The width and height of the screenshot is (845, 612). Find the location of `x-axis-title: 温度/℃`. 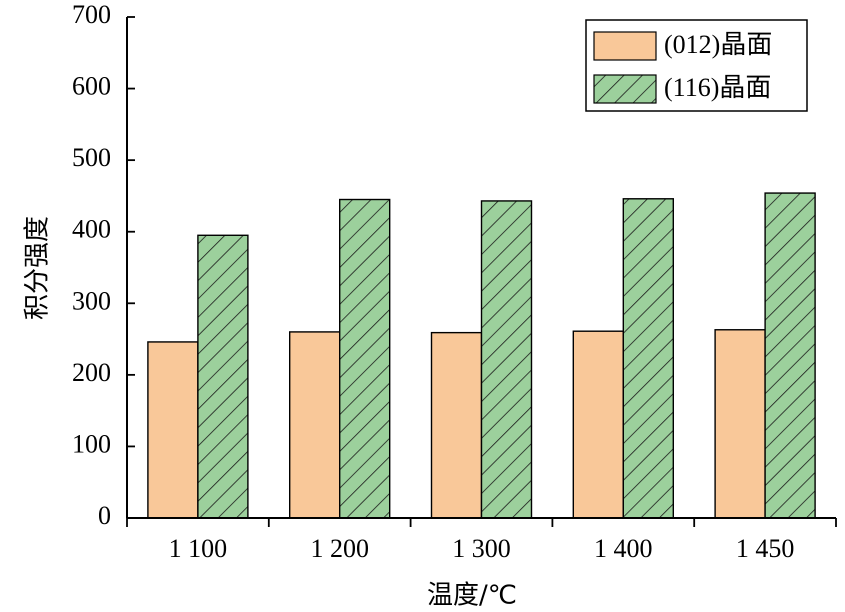

x-axis-title: 温度/℃ is located at coordinates (472, 596).